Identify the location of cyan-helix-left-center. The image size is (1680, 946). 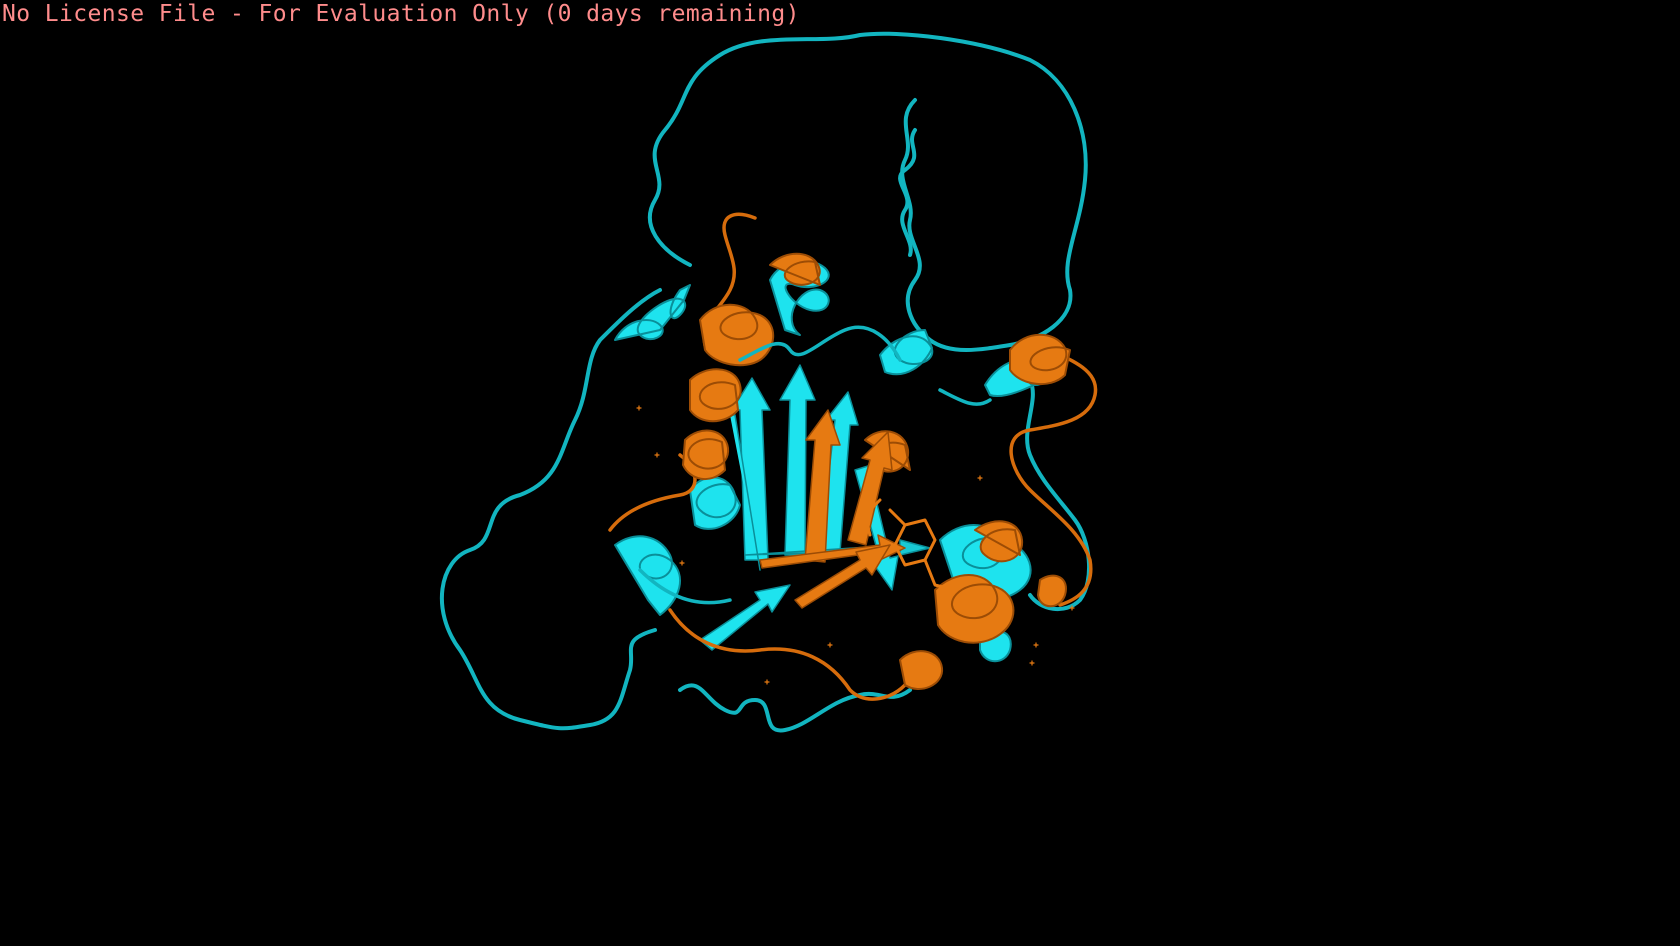
(715, 503).